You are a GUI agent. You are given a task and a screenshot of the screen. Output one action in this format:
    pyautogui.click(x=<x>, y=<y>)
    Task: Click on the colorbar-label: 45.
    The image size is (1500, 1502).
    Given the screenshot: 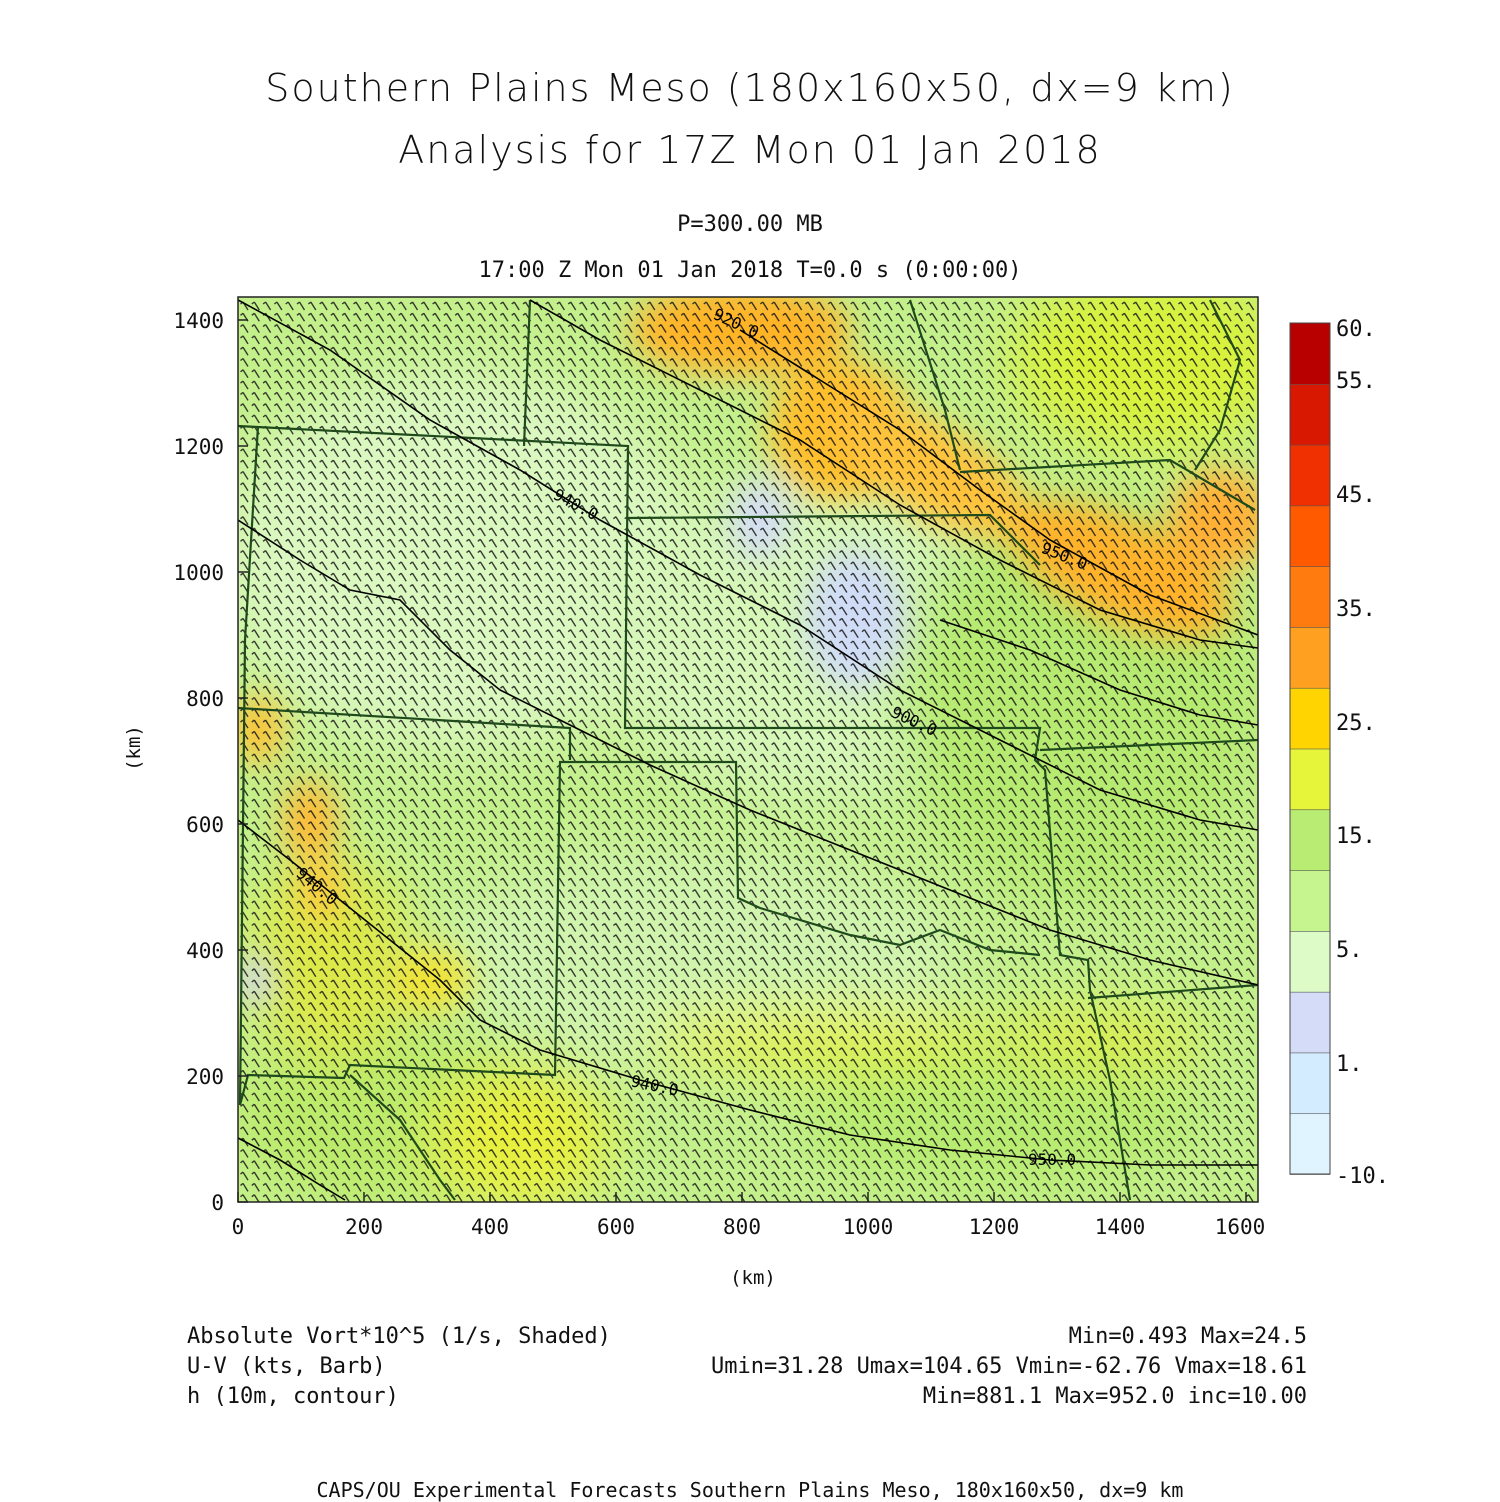 What is the action you would take?
    pyautogui.click(x=1356, y=495)
    